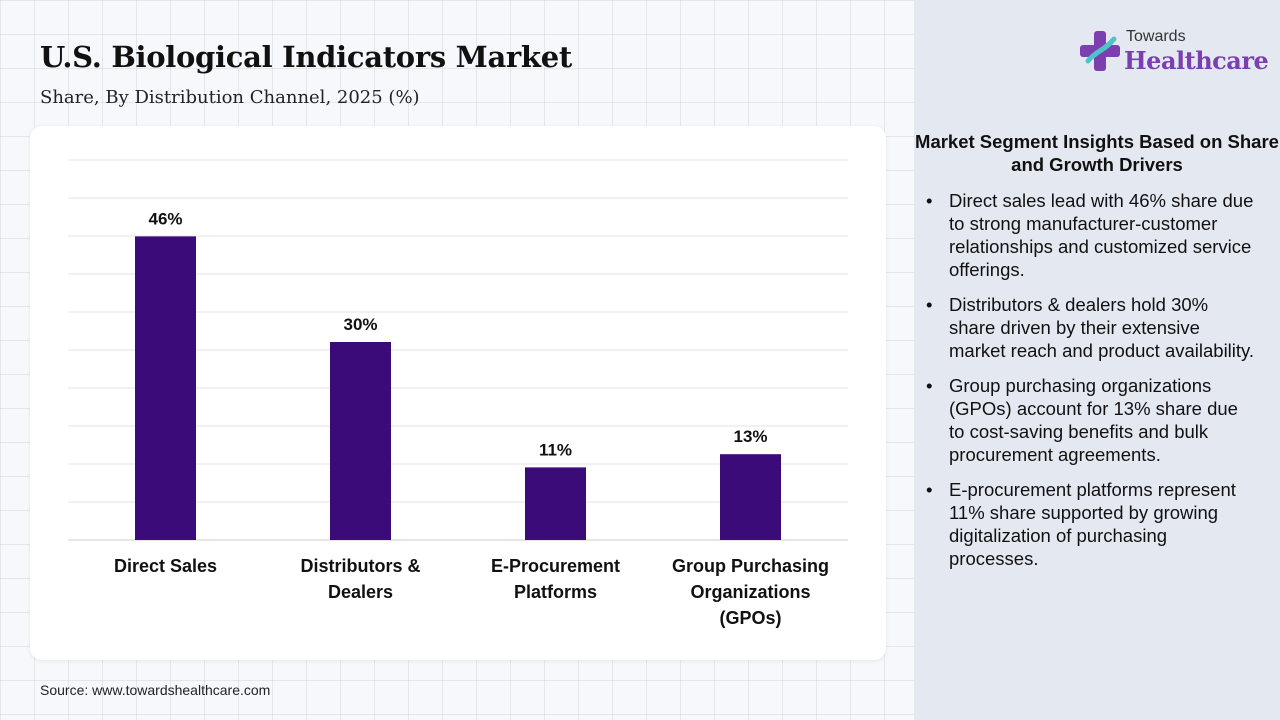 This screenshot has height=720, width=1280. Describe the element at coordinates (165, 566) in the screenshot. I see `category-tick-label: Direct Sales` at that location.